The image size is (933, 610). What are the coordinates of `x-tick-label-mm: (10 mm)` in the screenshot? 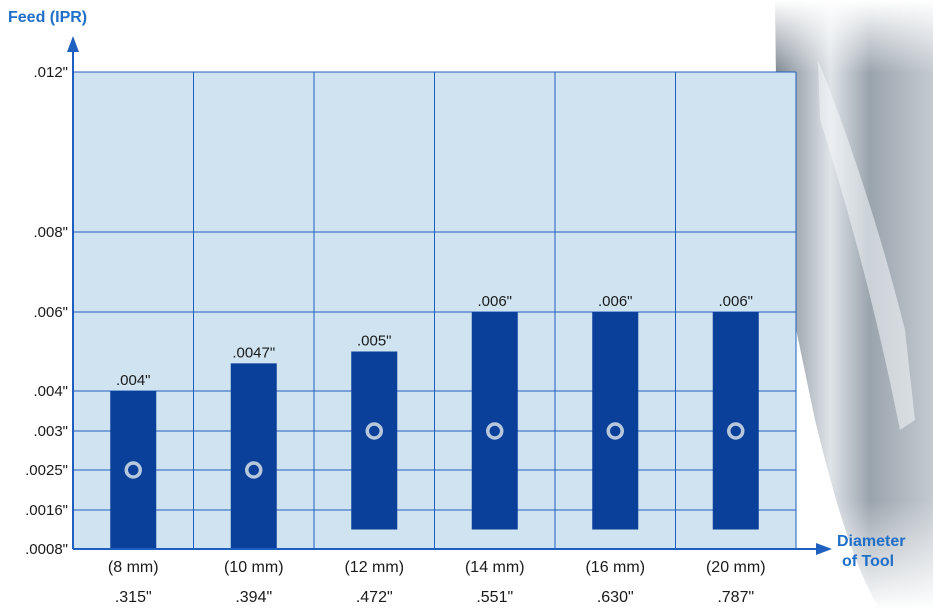 It's located at (254, 567).